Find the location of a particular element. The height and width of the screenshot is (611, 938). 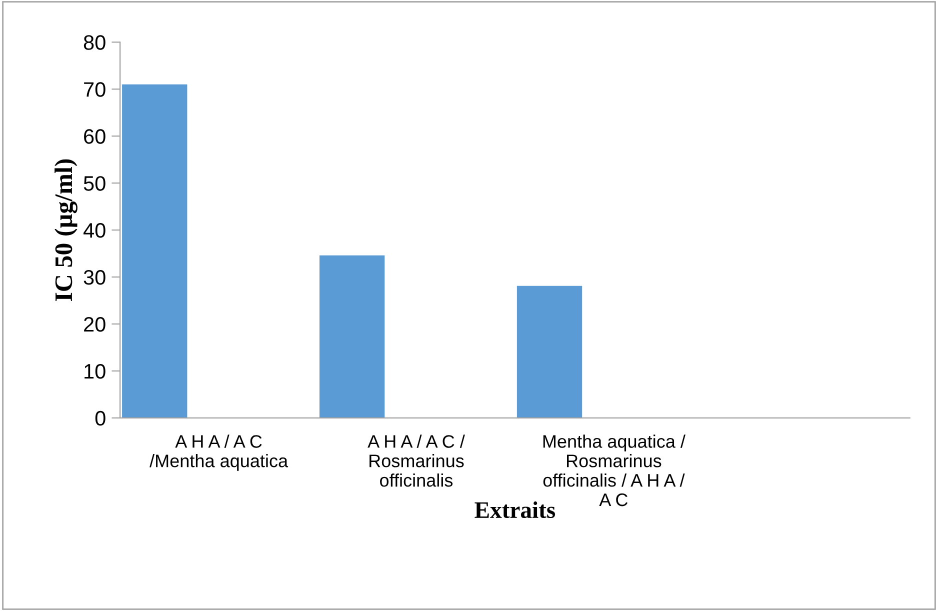

y-axis-title: IC 50 (µg/ml) is located at coordinates (66, 230).